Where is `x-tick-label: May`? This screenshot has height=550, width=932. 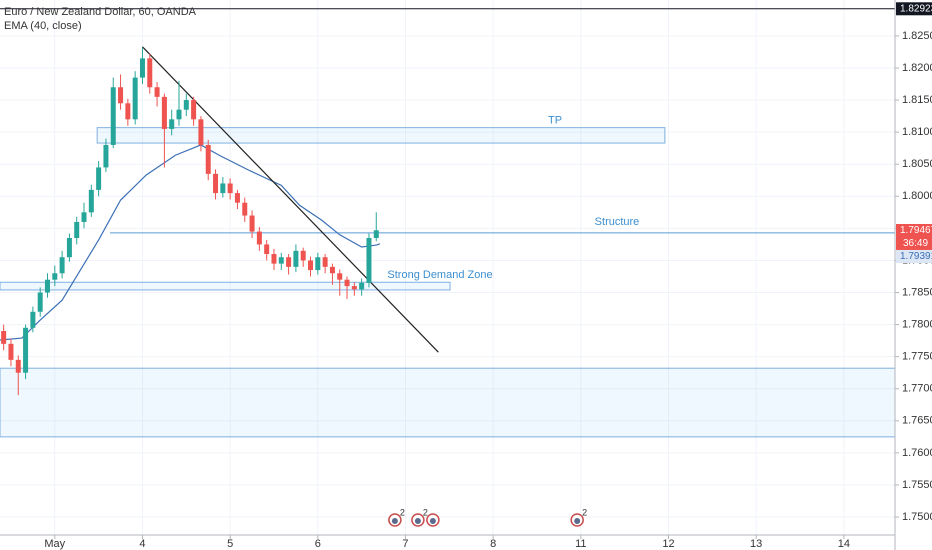
x-tick-label: May is located at coordinates (54, 544).